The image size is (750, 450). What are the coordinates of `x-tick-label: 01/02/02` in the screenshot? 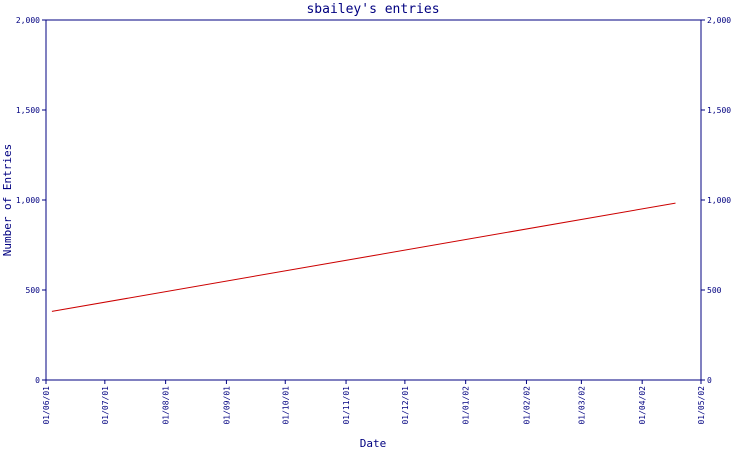 It's located at (526, 405).